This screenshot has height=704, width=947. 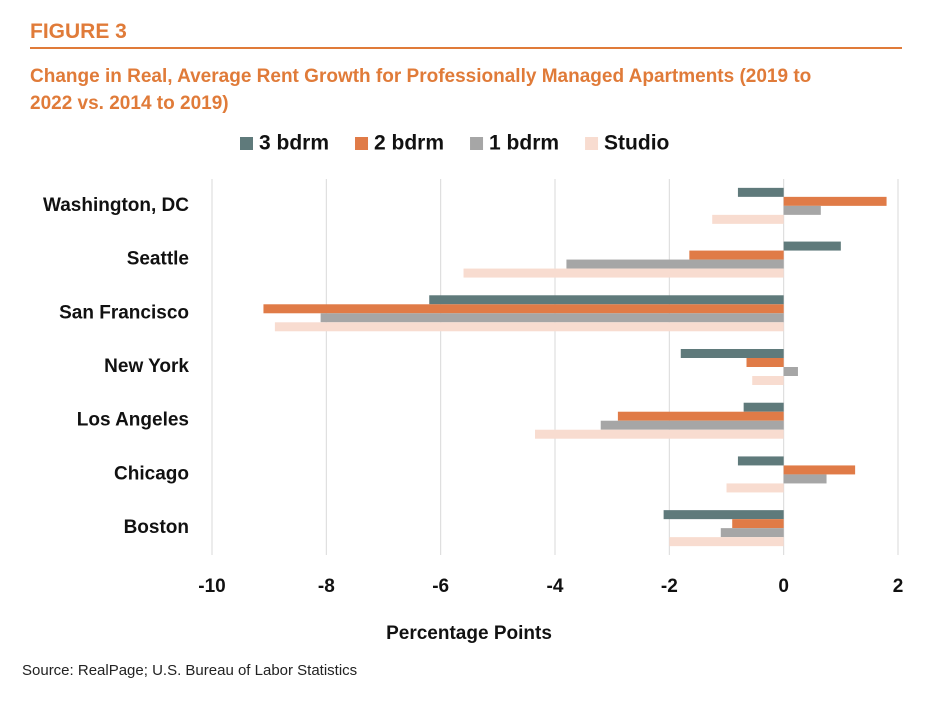 I want to click on x-tick-label: 0, so click(x=783, y=586).